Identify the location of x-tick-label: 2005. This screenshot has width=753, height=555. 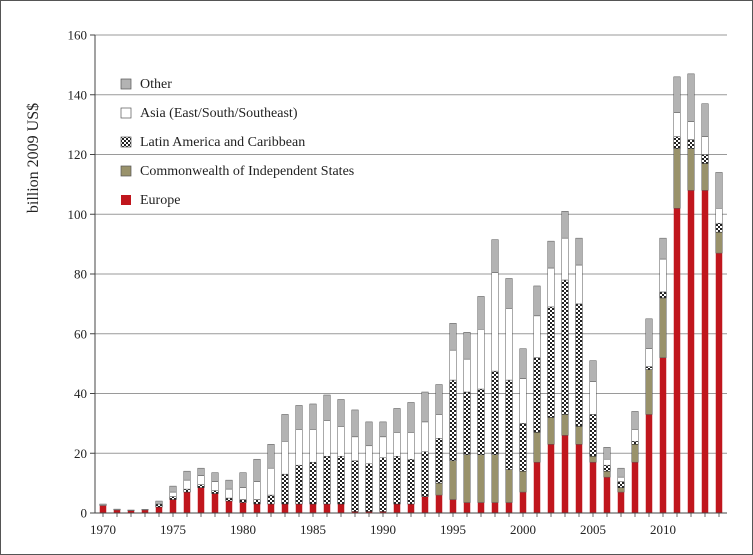
(593, 529).